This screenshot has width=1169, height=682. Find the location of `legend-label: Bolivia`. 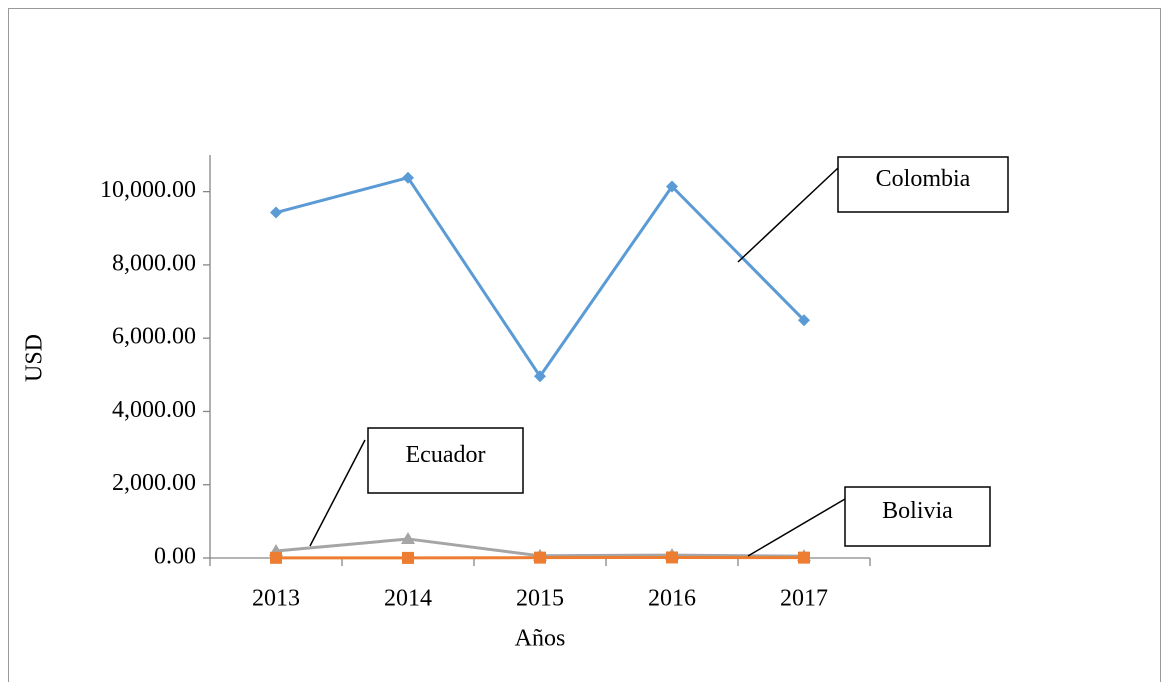

legend-label: Bolivia is located at coordinates (917, 511).